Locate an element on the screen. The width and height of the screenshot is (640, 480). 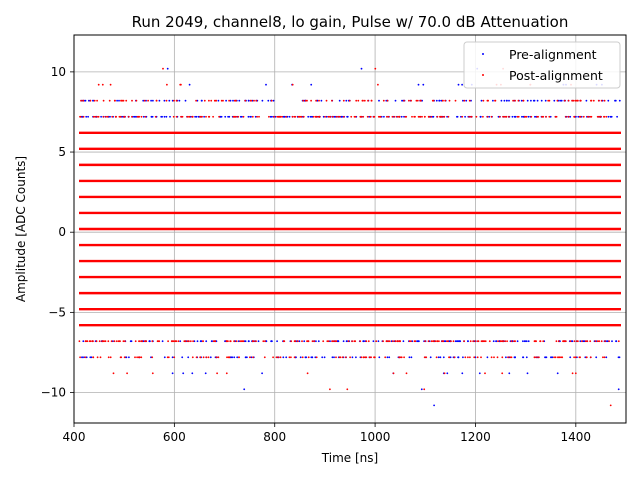
x-tick-label: 1400 is located at coordinates (576, 437).